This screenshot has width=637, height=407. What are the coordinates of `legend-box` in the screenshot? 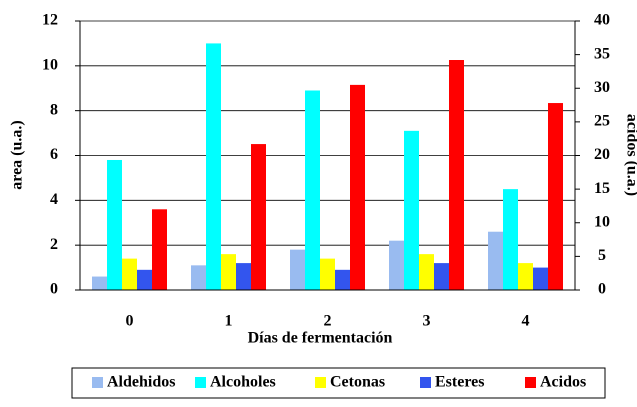 It's located at (338, 383).